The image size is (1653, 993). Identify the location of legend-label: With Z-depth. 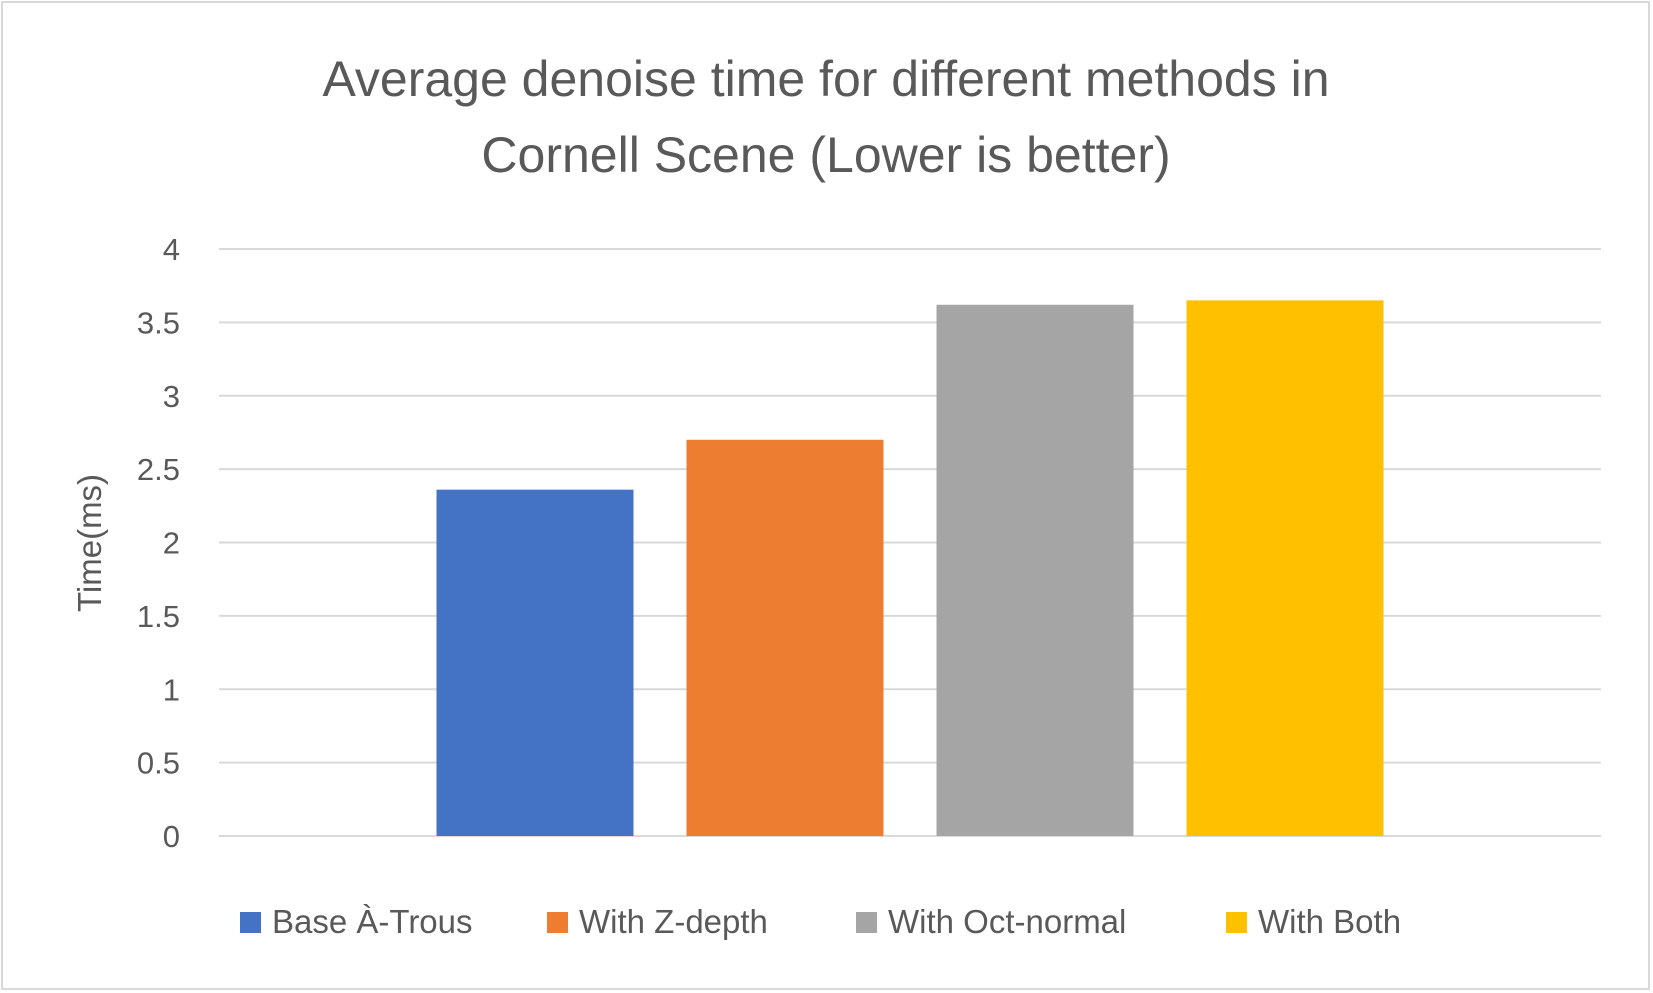
(673, 921).